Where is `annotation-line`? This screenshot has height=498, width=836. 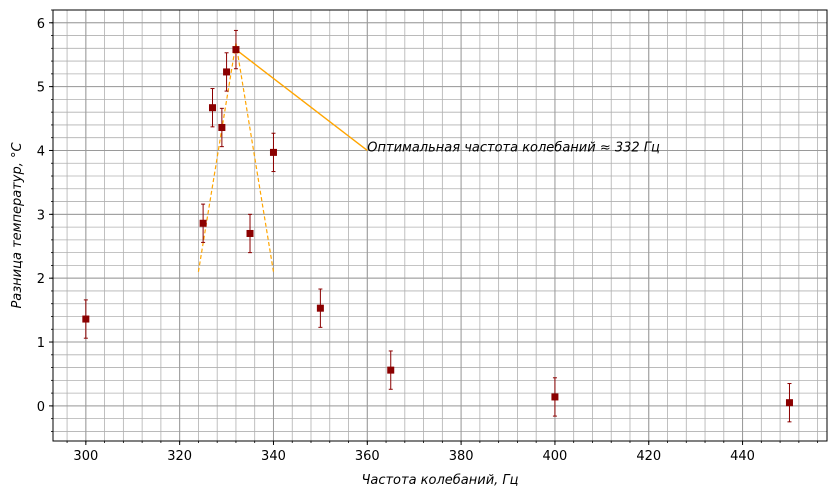
annotation-line is located at coordinates (301, 100).